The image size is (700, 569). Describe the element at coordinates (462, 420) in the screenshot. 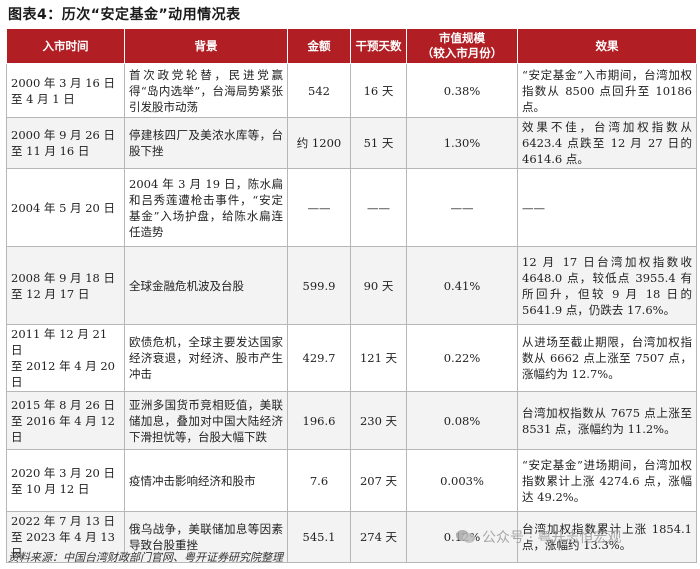

I see `cell-market-cap-ratio: 0.08%` at that location.